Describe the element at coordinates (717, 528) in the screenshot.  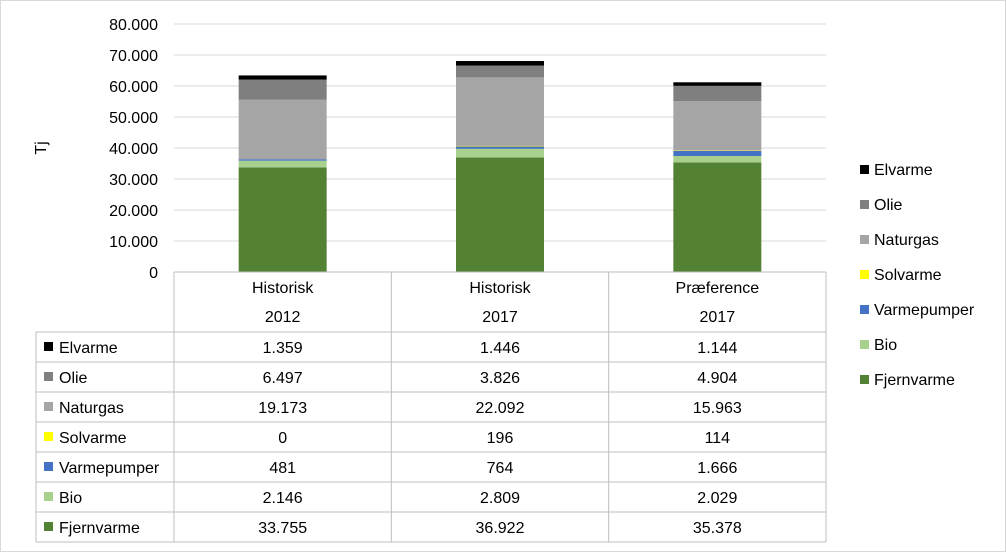
I see `data-label: 35.378` at that location.